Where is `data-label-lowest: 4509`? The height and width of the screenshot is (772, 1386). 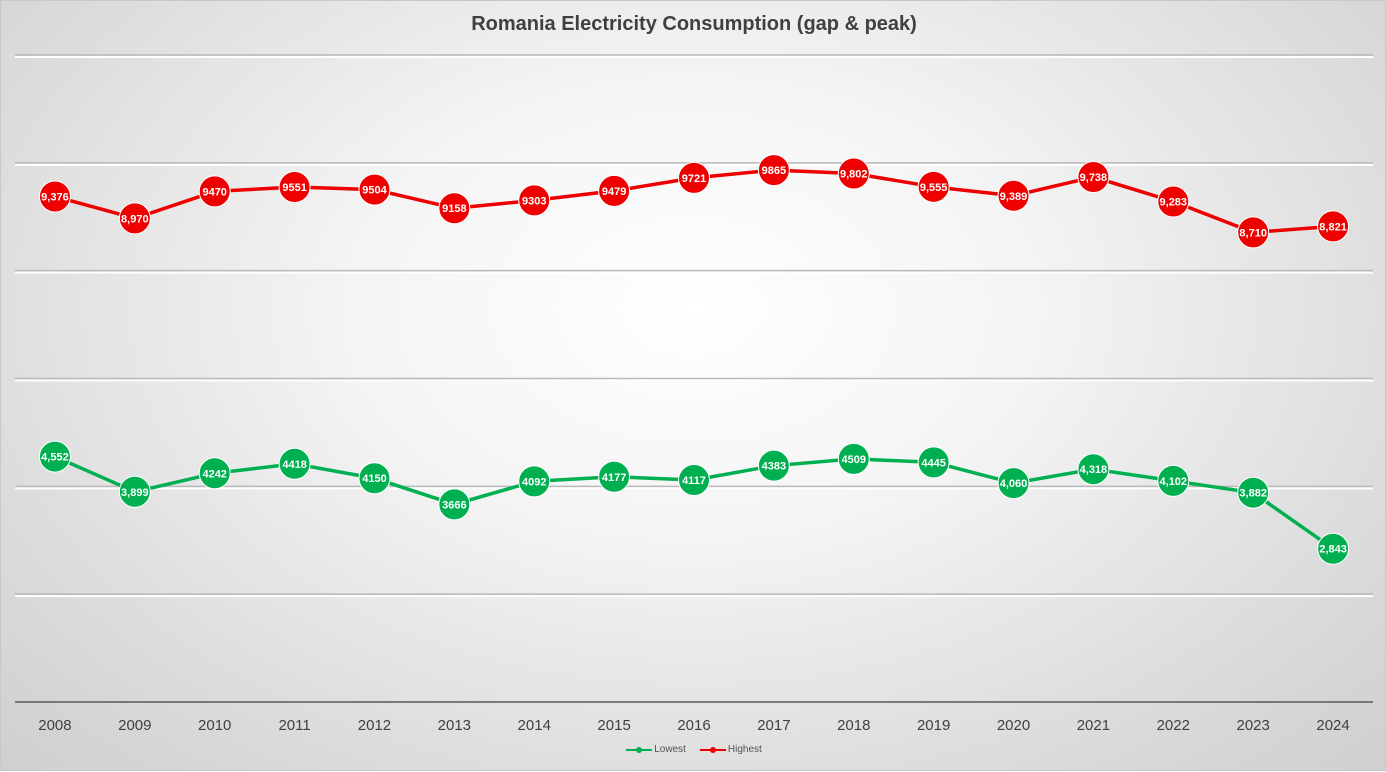
data-label-lowest: 4509 is located at coordinates (854, 460).